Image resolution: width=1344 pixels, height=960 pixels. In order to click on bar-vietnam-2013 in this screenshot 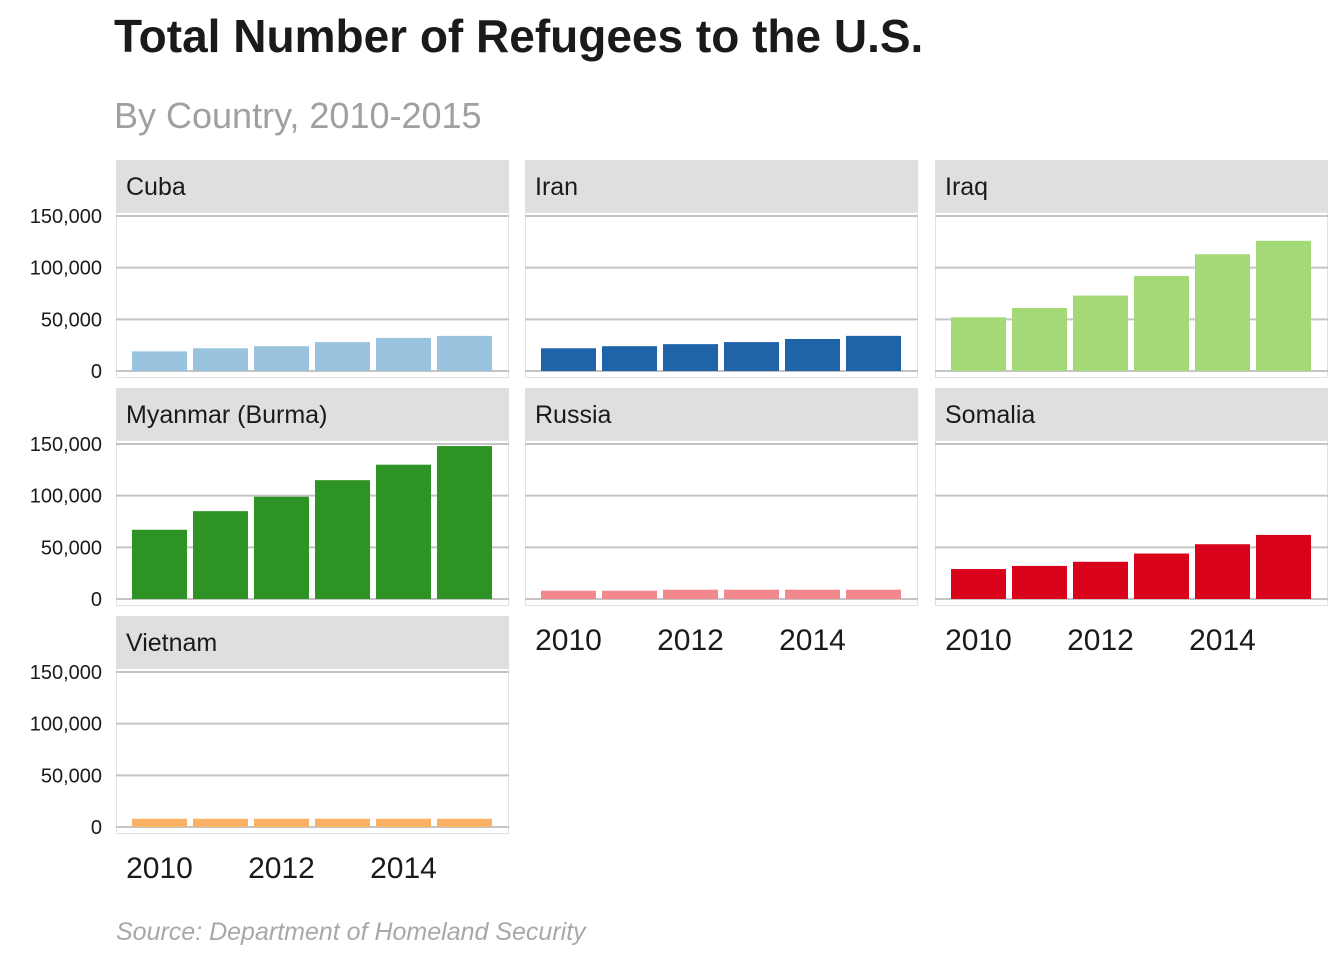, I will do `click(342, 822)`.